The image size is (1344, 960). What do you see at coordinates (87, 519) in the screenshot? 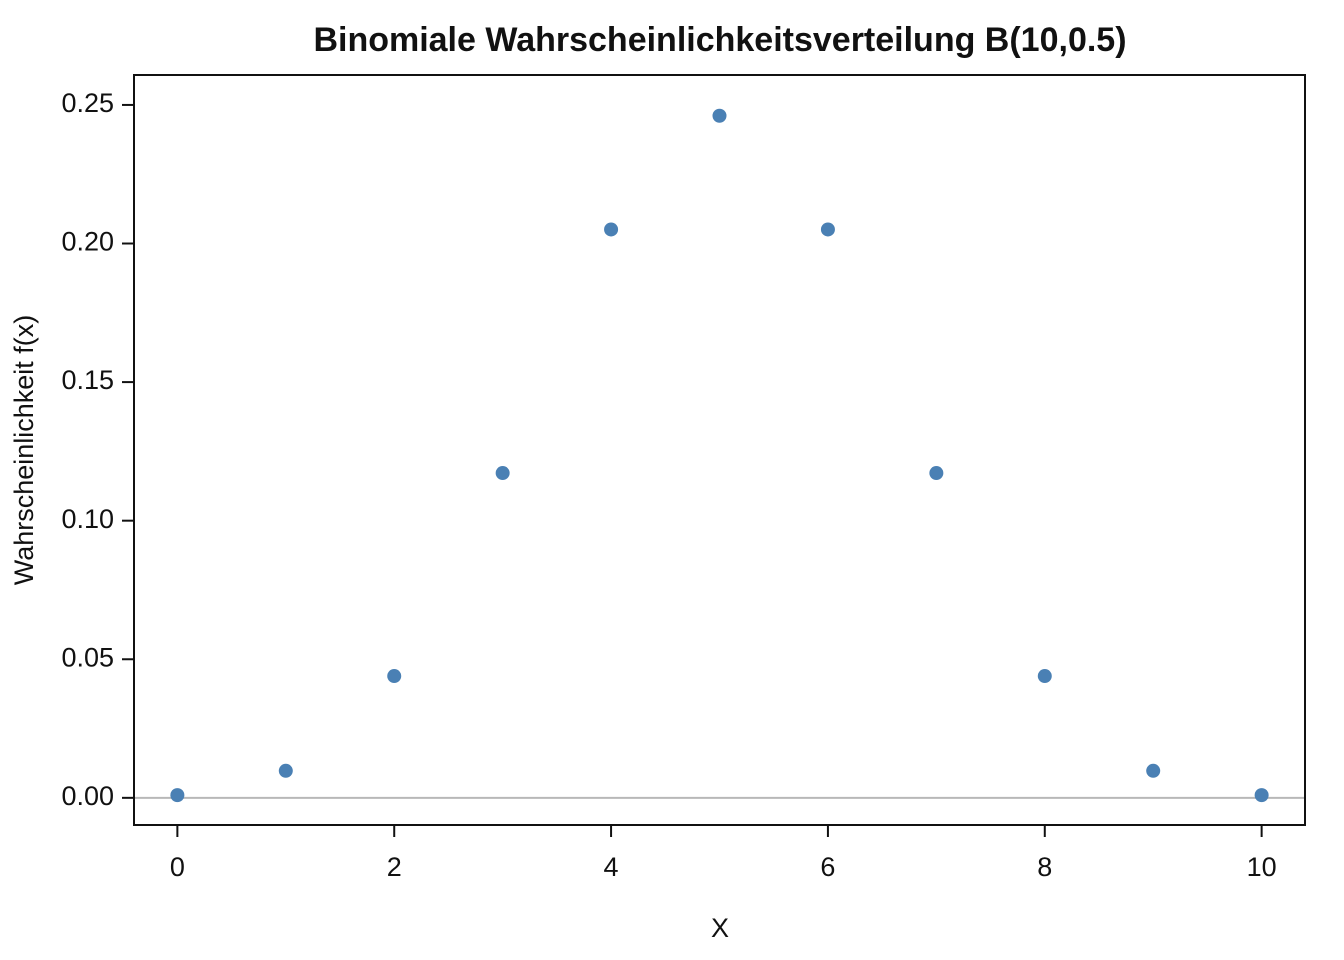
I see `y-tick-label: 0.10` at bounding box center [87, 519].